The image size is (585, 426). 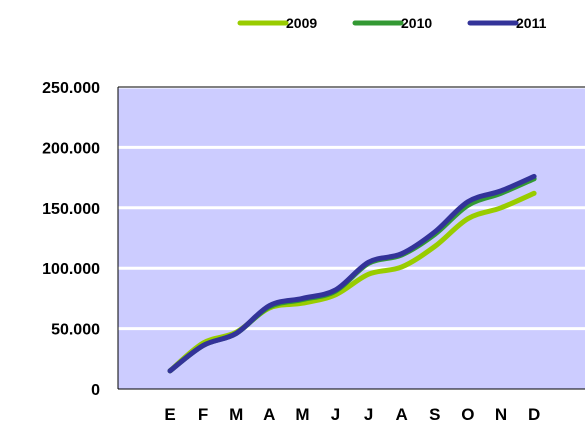 I want to click on legend-label: 2009, so click(x=301, y=23).